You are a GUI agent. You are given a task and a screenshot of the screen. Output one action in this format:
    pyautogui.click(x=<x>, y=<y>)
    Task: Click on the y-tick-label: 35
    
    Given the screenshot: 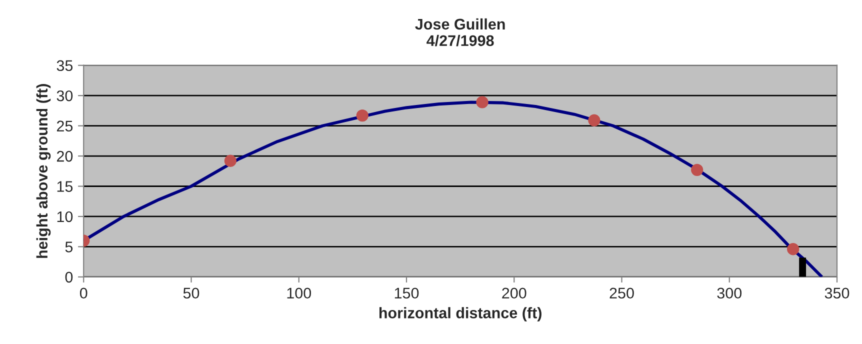 What is the action you would take?
    pyautogui.click(x=64, y=66)
    